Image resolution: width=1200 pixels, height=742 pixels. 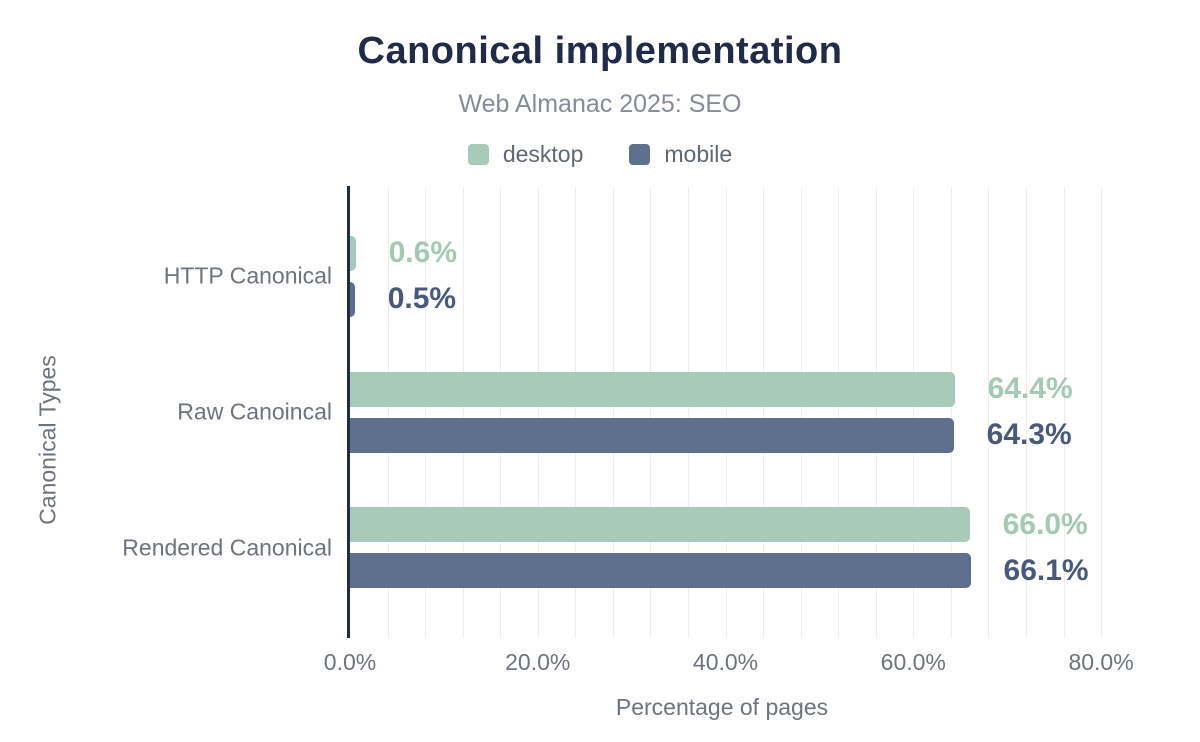 I want to click on category-label: HTTP Canonical, so click(x=247, y=275).